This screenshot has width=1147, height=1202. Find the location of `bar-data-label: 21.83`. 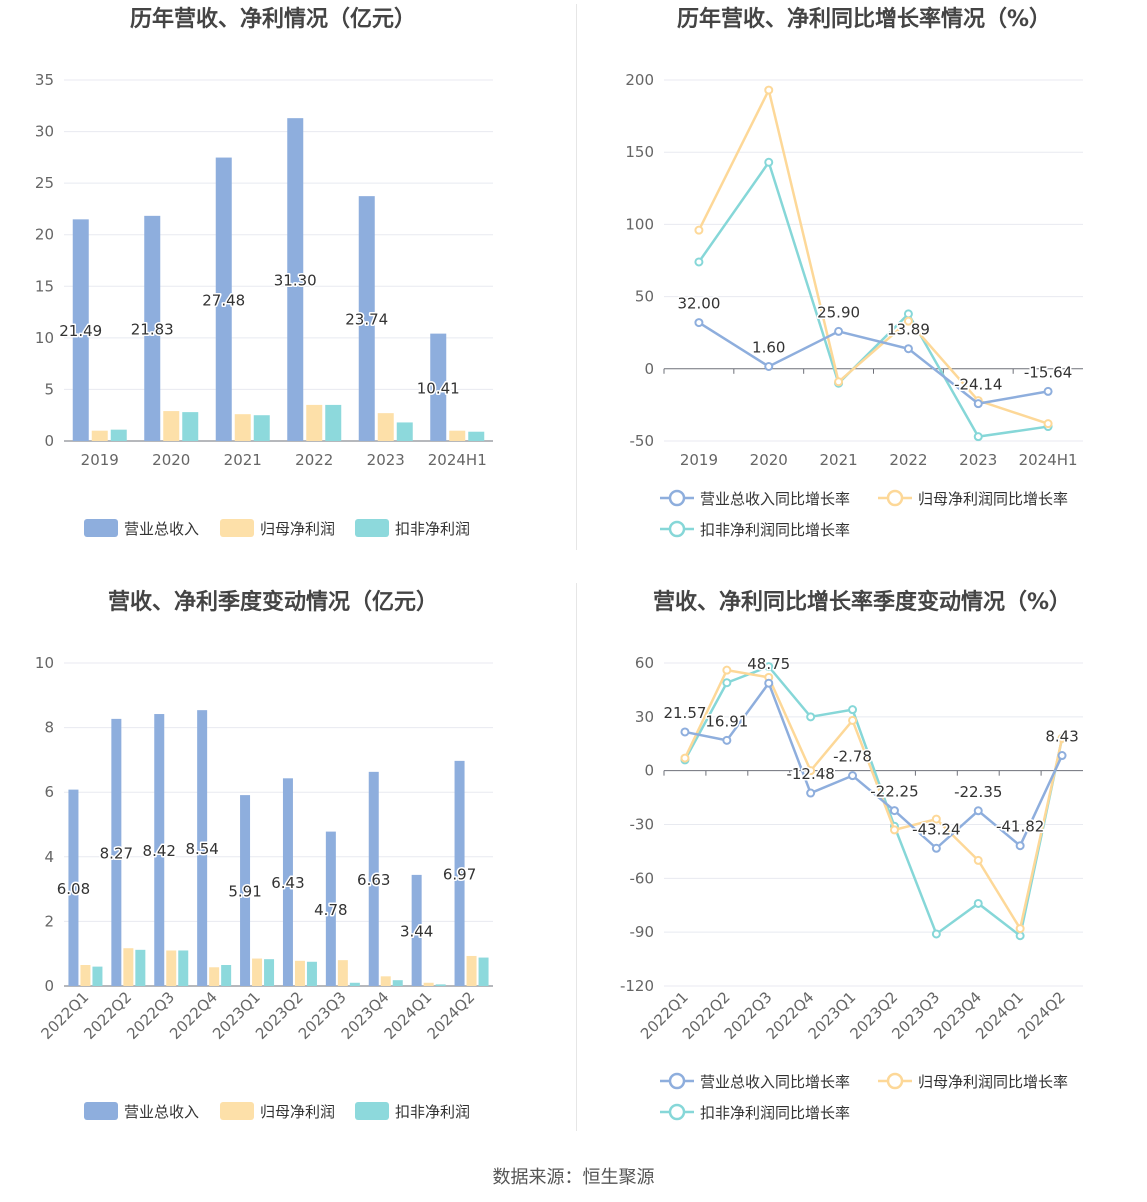

bar-data-label: 21.83 is located at coordinates (152, 329).